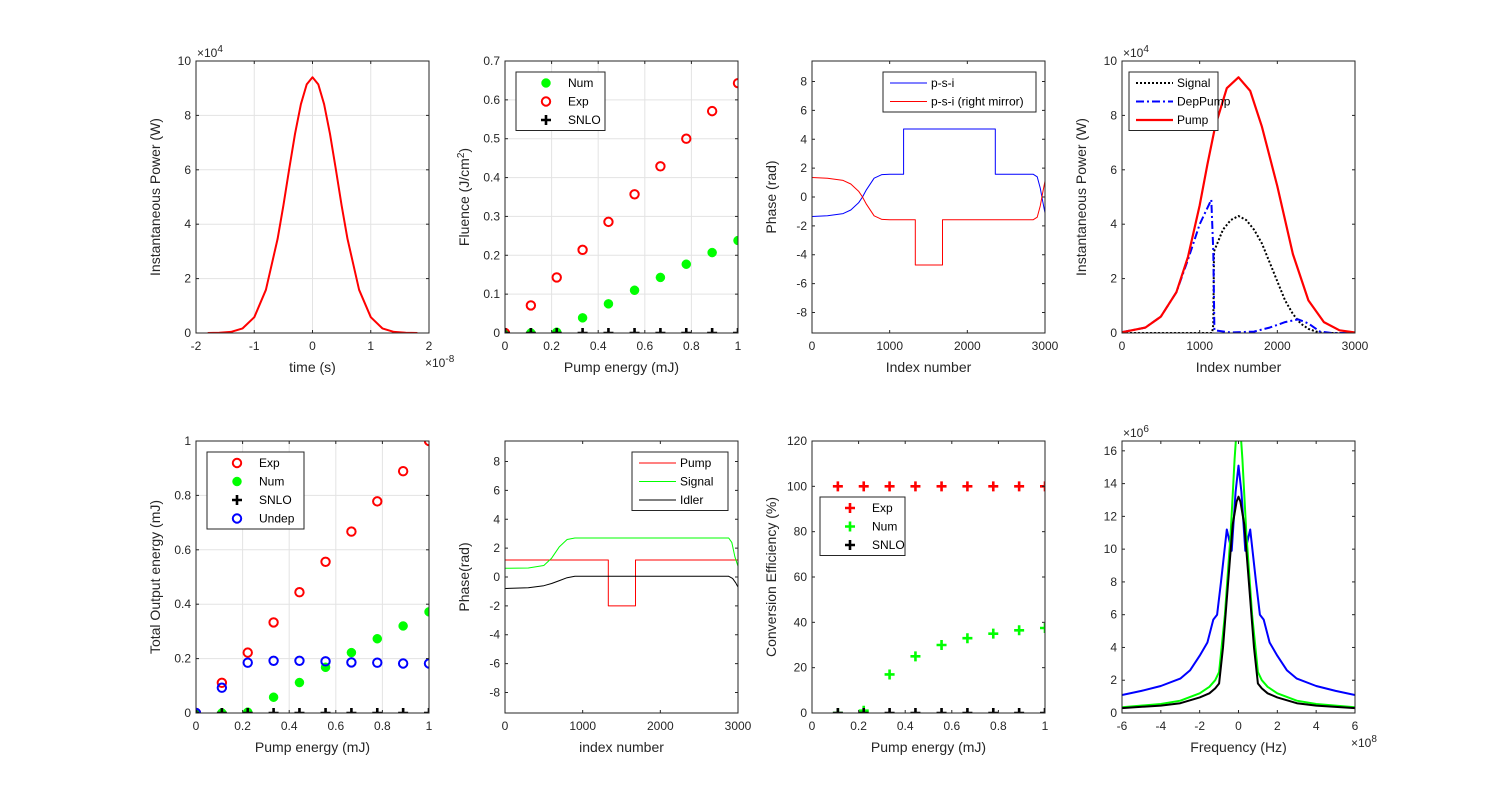  I want to click on y-axis-label: Phase (rad), so click(771, 196).